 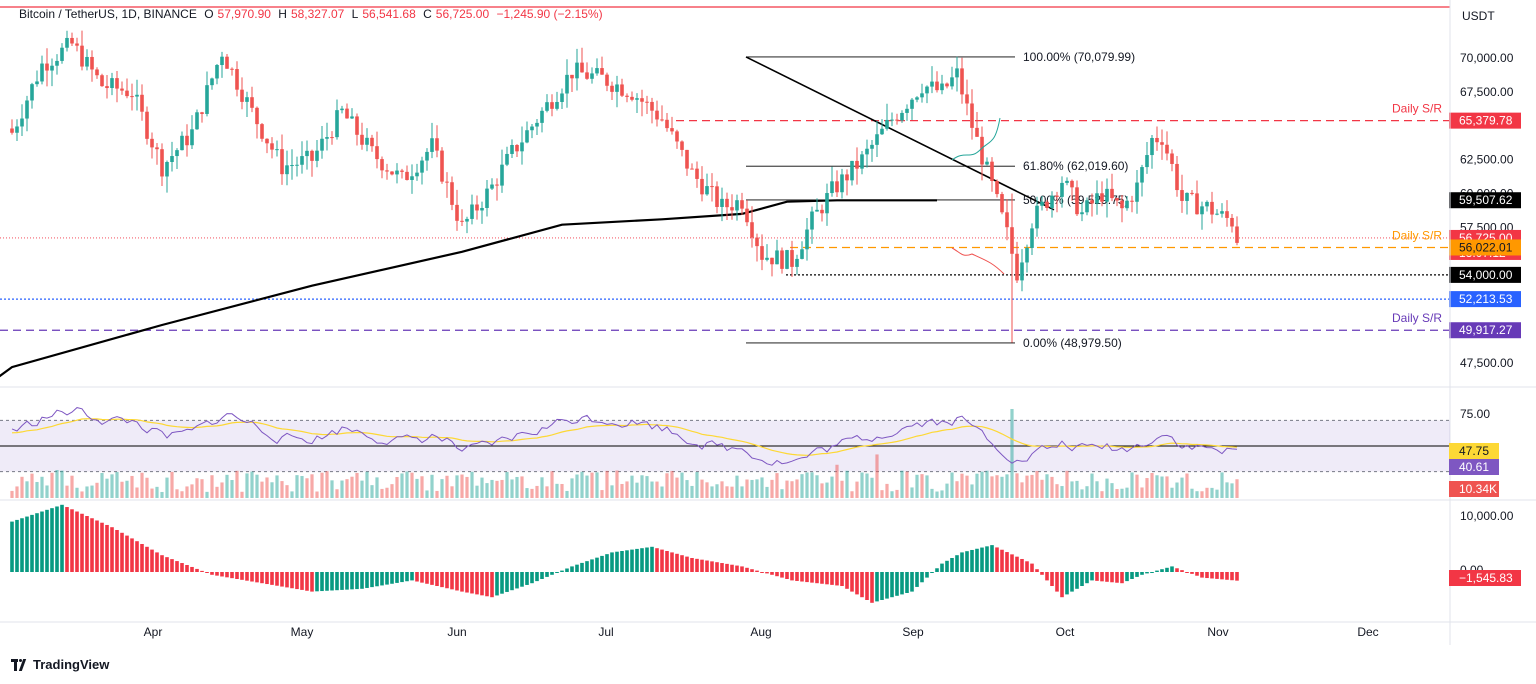 What do you see at coordinates (153, 632) in the screenshot?
I see `time-axis-tick: Apr` at bounding box center [153, 632].